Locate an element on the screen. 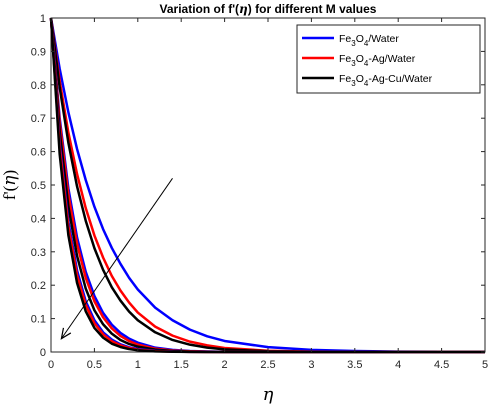  x-axis-label: η is located at coordinates (268, 394).